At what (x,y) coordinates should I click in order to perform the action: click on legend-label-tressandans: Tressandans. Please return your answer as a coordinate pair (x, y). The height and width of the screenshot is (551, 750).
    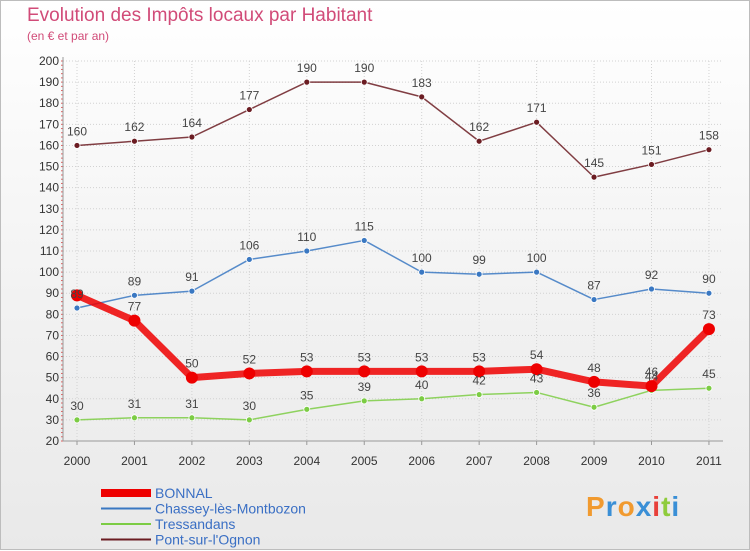
    Looking at the image, I should click on (195, 524).